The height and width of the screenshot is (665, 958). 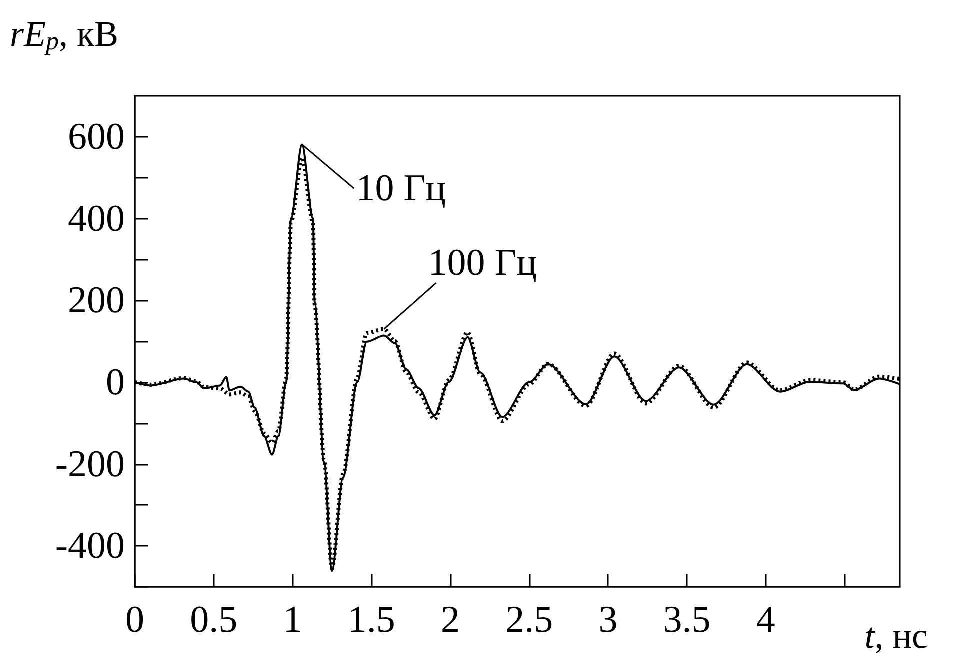 I want to click on annotation: 10 Гц, so click(x=401, y=189).